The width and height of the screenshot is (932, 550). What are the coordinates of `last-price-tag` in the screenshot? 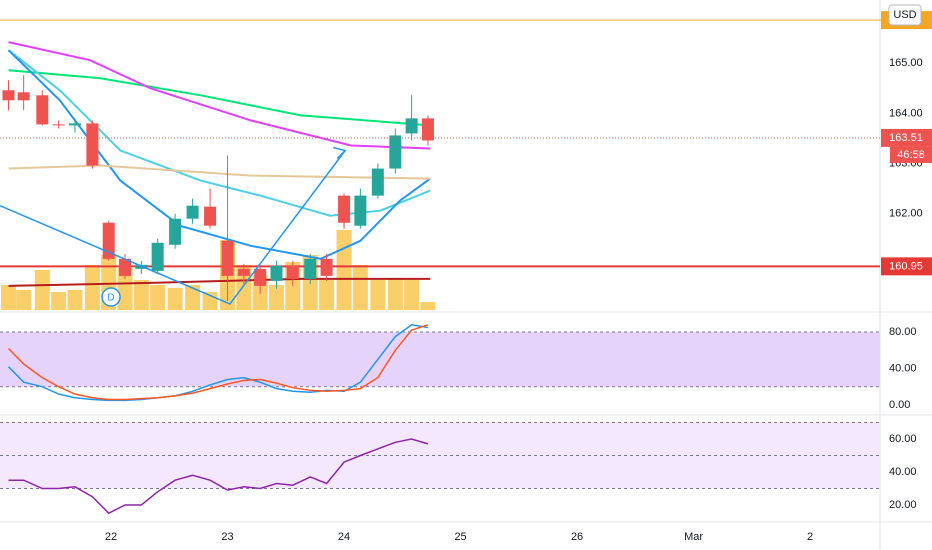 It's located at (906, 137).